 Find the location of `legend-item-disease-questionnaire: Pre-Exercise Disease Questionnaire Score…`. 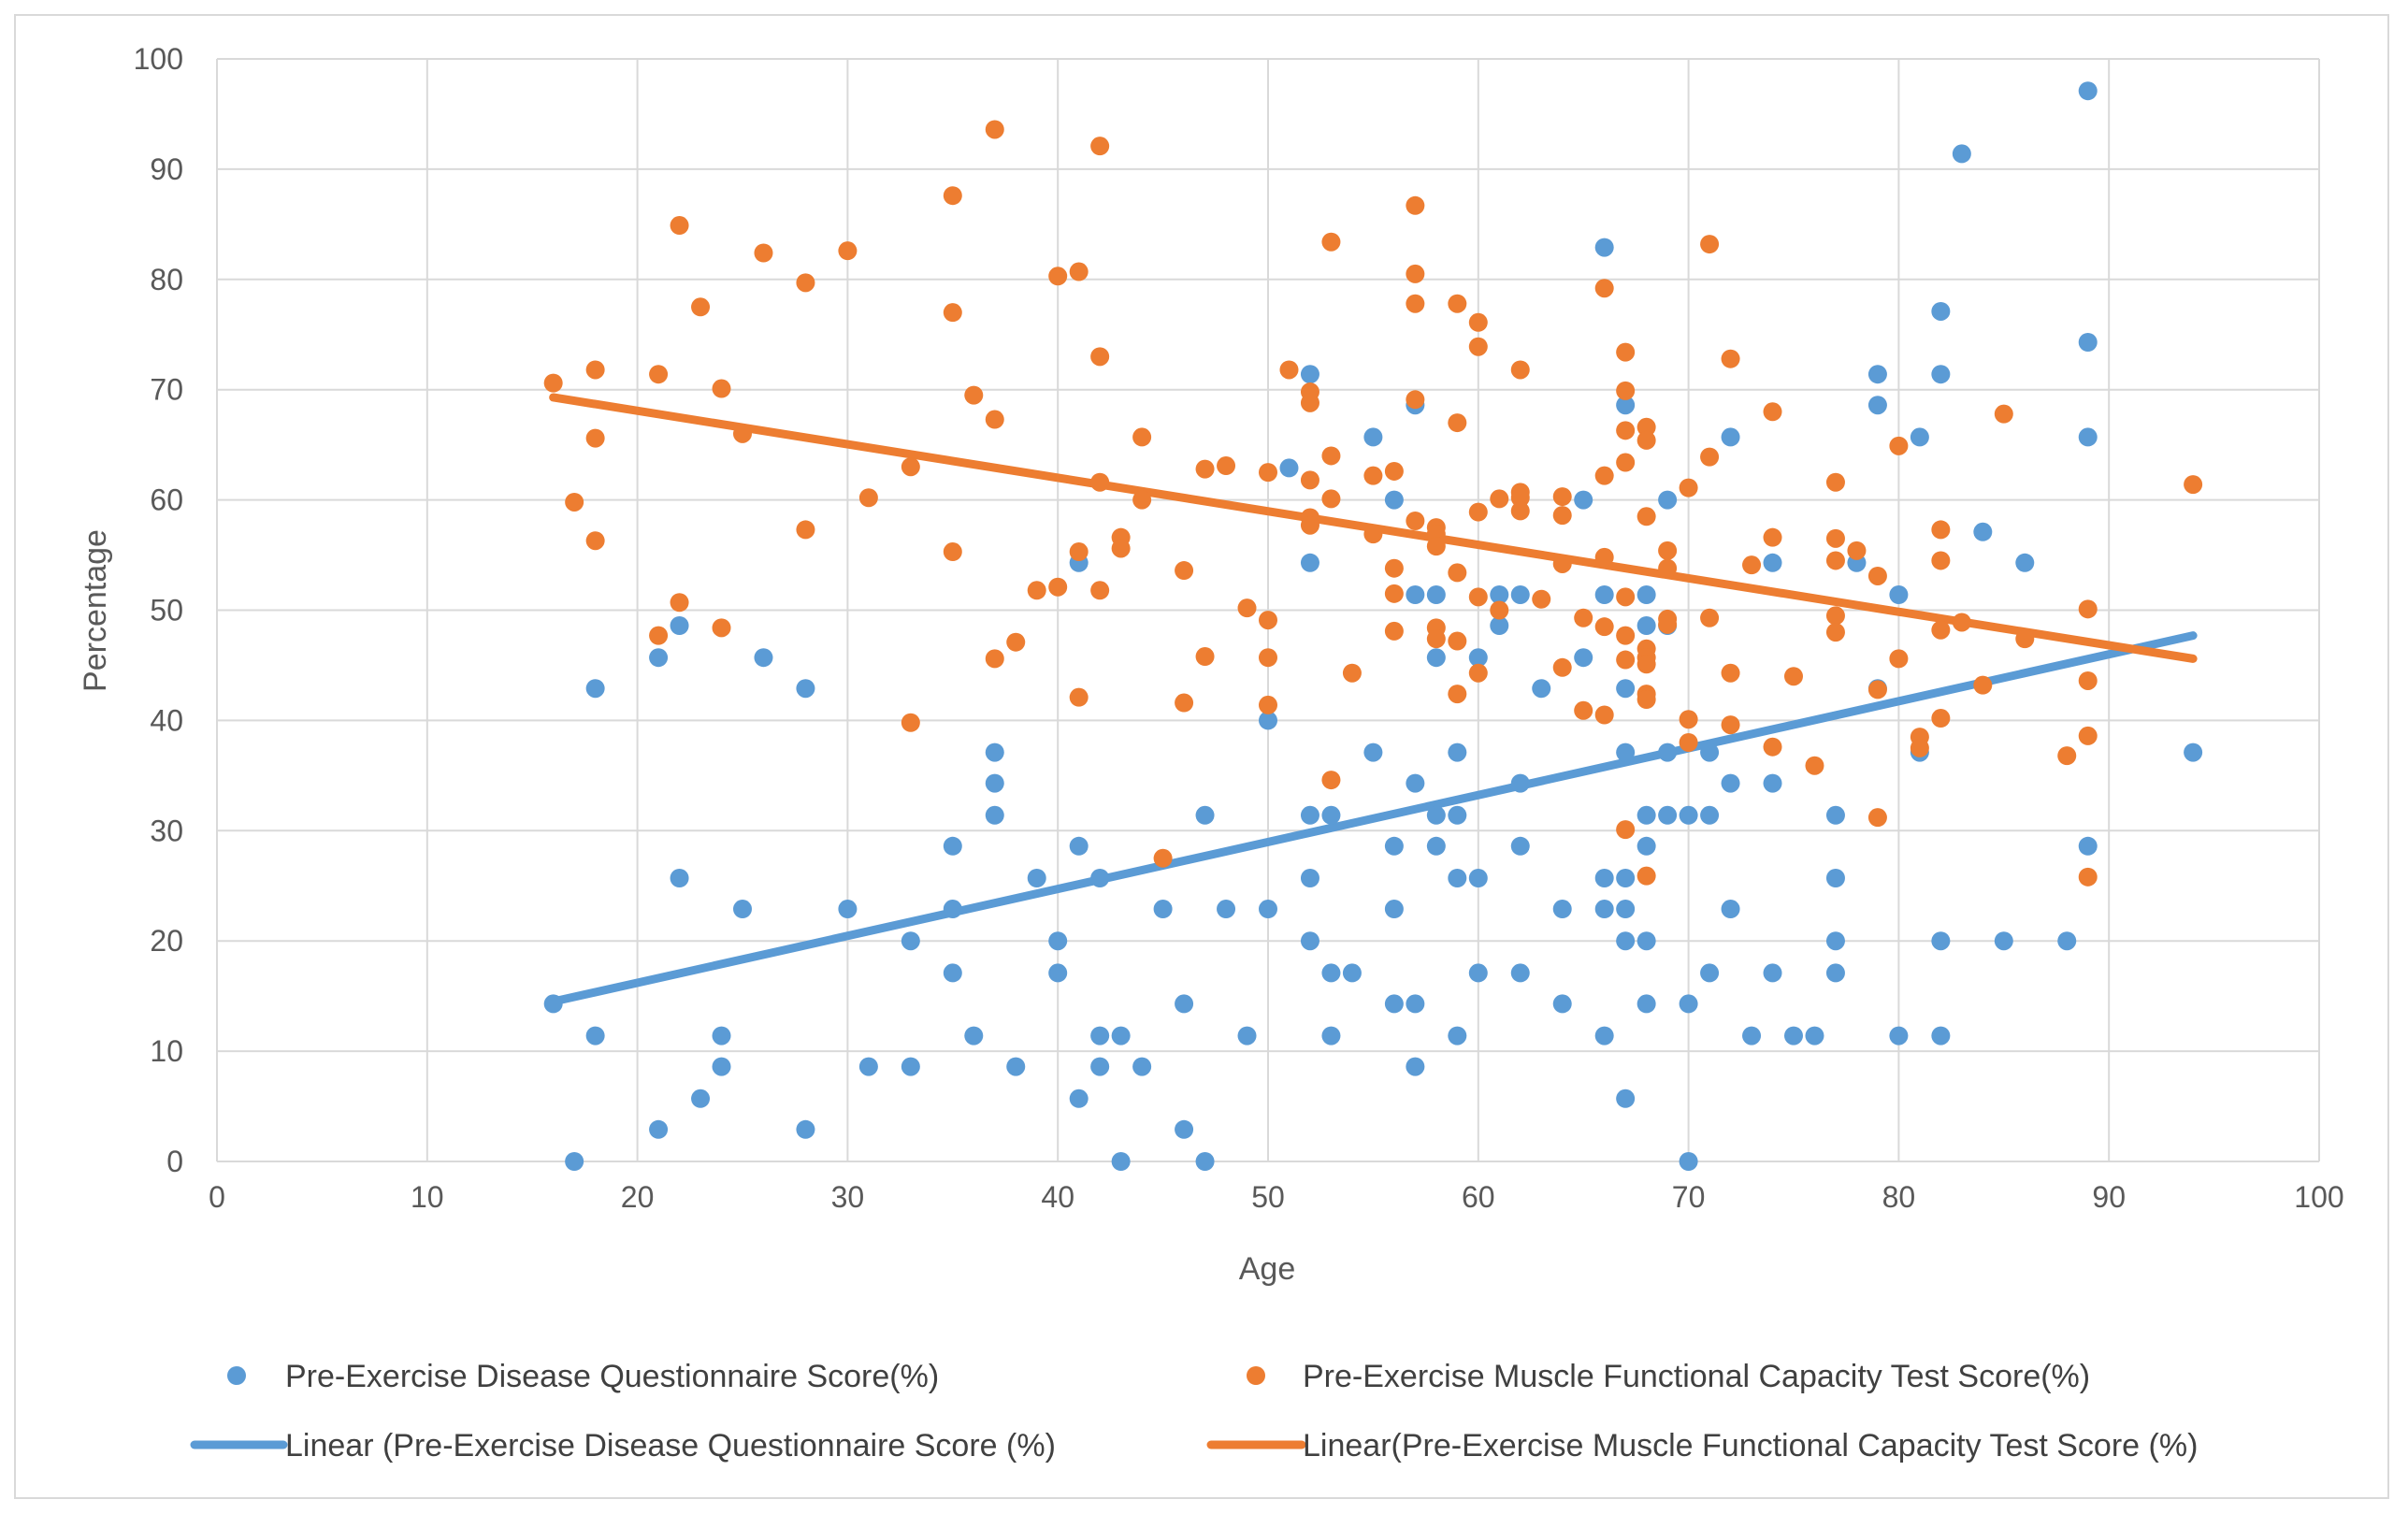

legend-item-disease-questionnaire: Pre-Exercise Disease Questionnaire Score… is located at coordinates (583, 1376).